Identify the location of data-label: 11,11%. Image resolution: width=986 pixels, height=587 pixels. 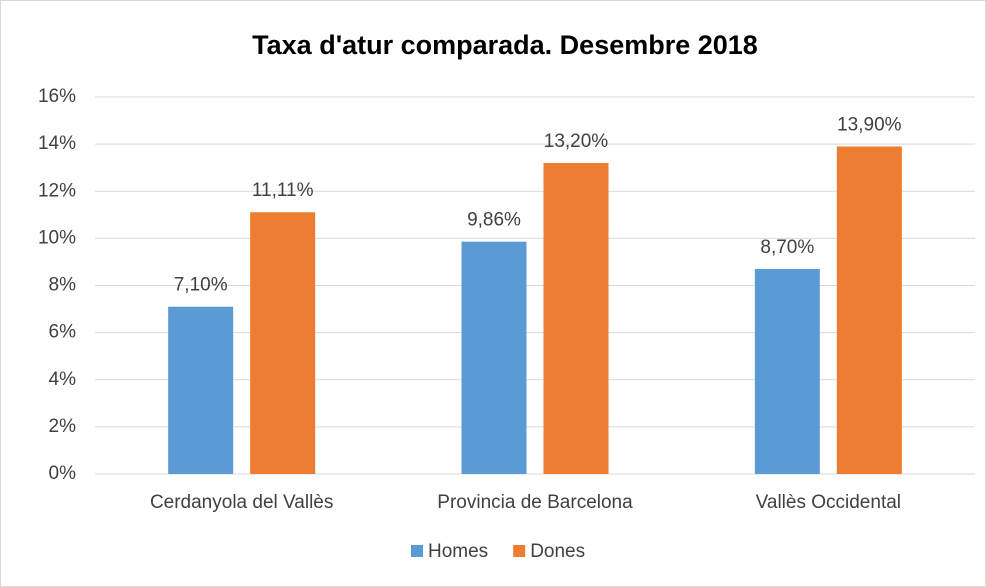
(283, 190).